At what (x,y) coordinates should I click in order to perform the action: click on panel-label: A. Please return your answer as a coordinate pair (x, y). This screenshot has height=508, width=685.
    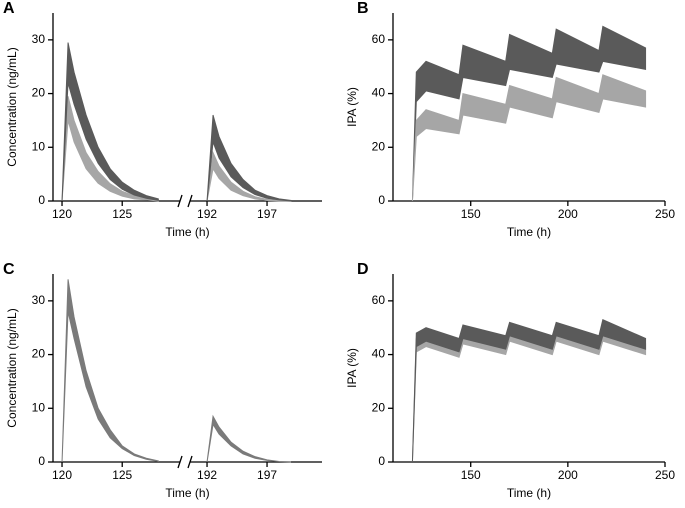
    Looking at the image, I should click on (9, 8).